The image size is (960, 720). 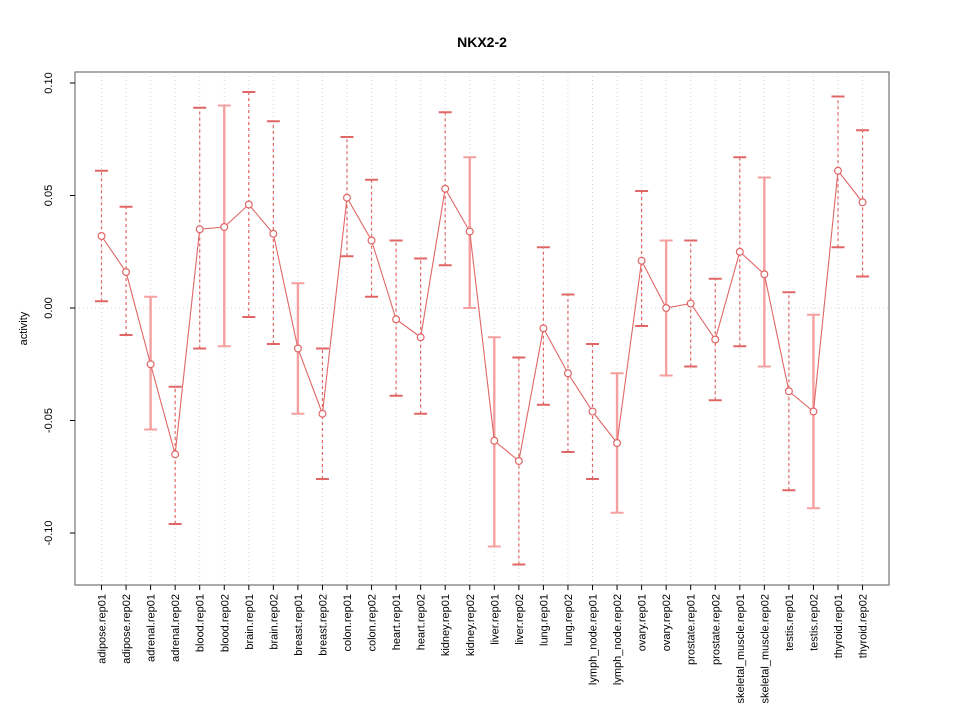 I want to click on y-tick-label: -0.05, so click(x=49, y=420).